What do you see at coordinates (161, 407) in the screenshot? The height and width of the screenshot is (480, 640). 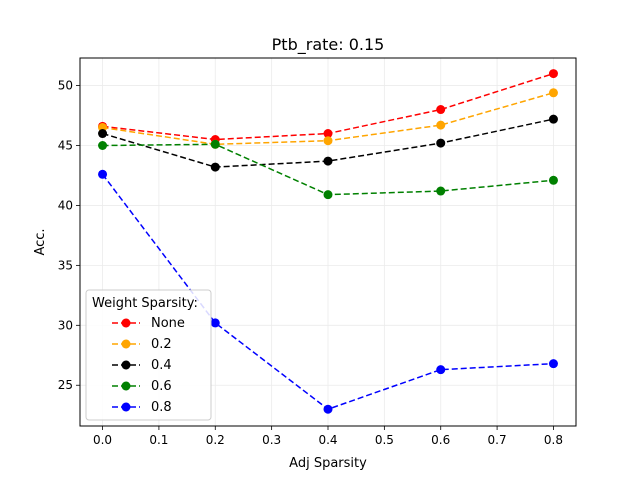 I see `legend-label: 0.8` at bounding box center [161, 407].